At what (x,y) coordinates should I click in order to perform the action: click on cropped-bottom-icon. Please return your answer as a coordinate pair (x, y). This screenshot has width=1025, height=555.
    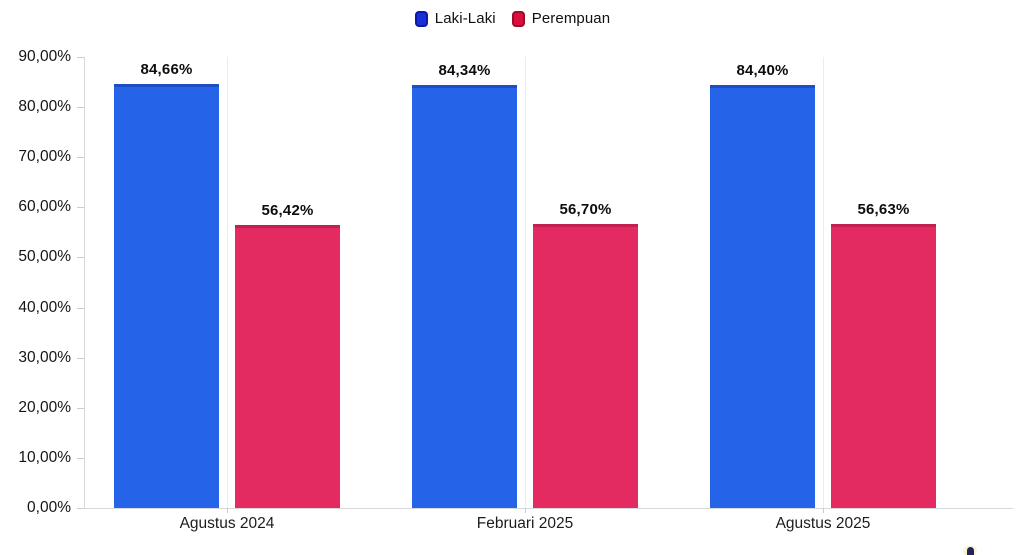
    Looking at the image, I should click on (970, 550).